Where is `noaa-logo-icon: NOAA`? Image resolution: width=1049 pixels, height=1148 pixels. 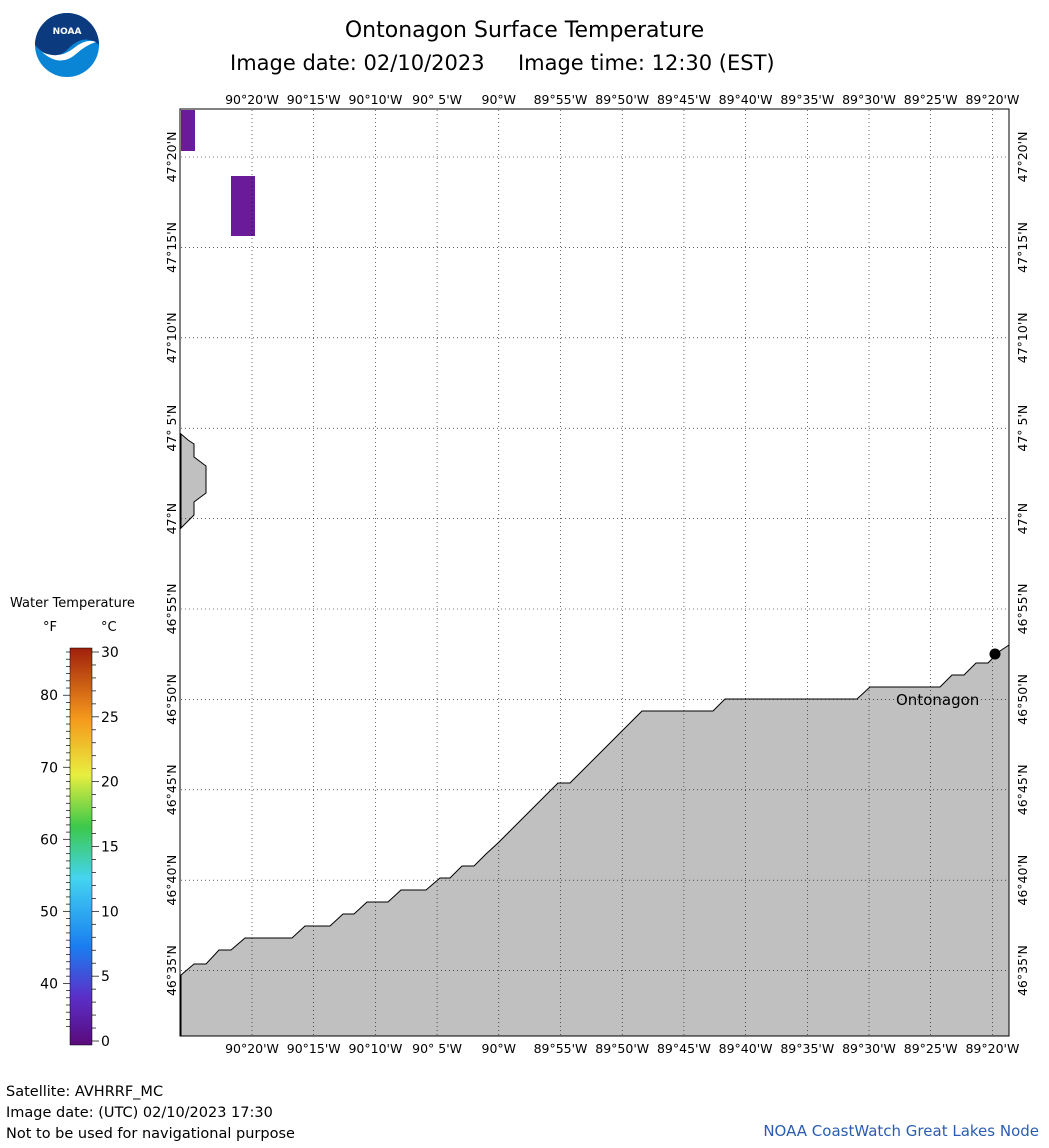
noaa-logo-icon: NOAA is located at coordinates (67, 45).